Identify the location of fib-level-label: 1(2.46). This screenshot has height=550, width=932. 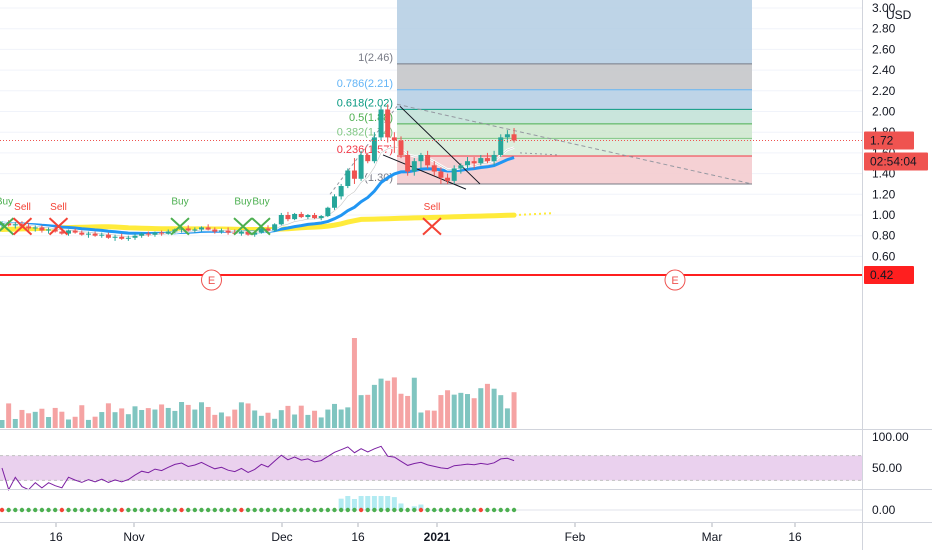
(375, 58).